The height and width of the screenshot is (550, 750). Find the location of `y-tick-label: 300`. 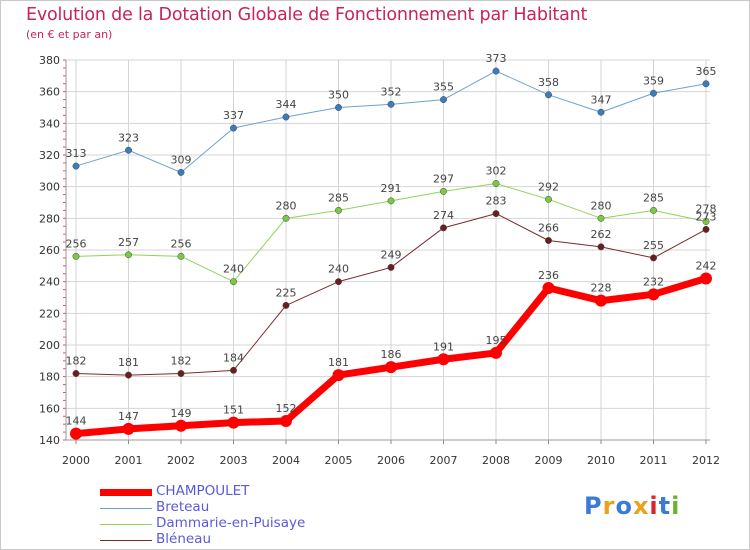

y-tick-label: 300 is located at coordinates (49, 187).